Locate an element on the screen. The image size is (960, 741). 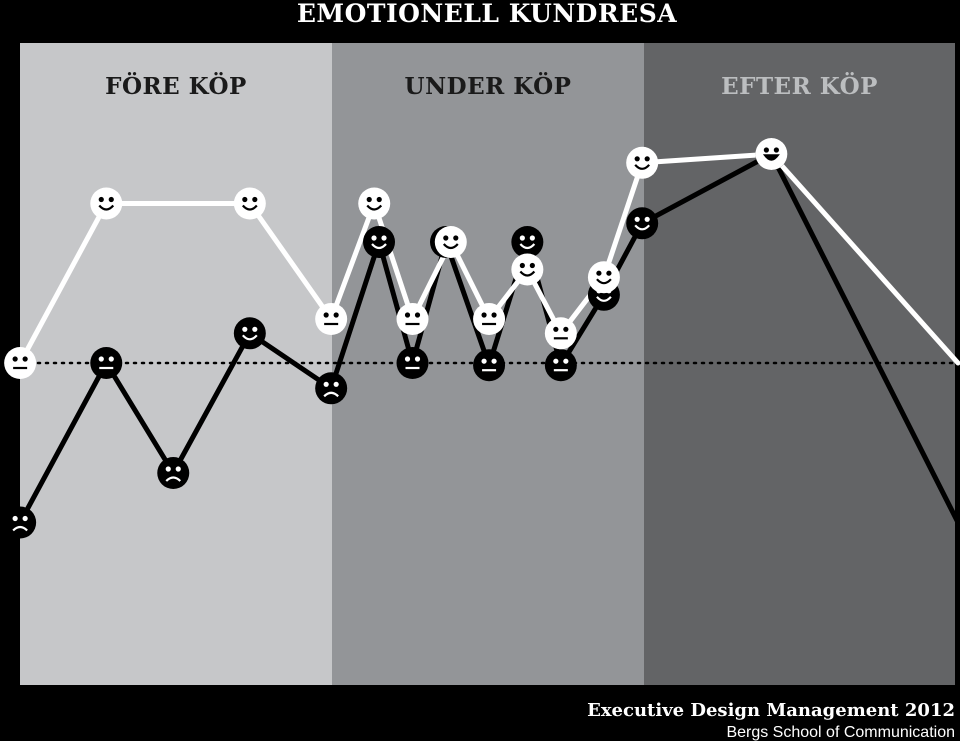
phase-labels: FÖRE KÖP UNDER KÖP EFTER KÖP is located at coordinates (491, 86).